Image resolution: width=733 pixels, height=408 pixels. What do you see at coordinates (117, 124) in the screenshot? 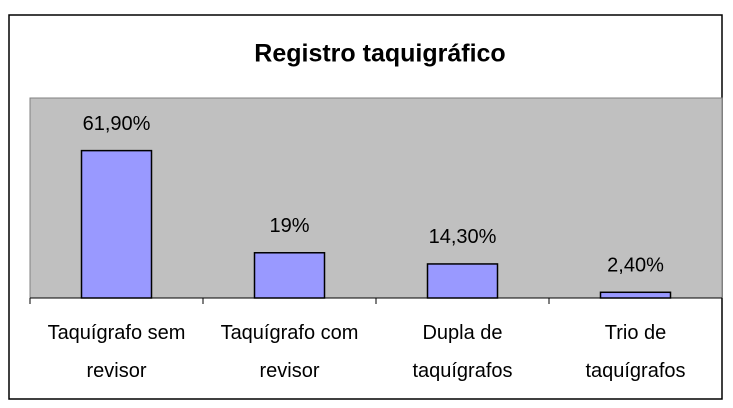
I see `value-label: 61,90%` at bounding box center [117, 124].